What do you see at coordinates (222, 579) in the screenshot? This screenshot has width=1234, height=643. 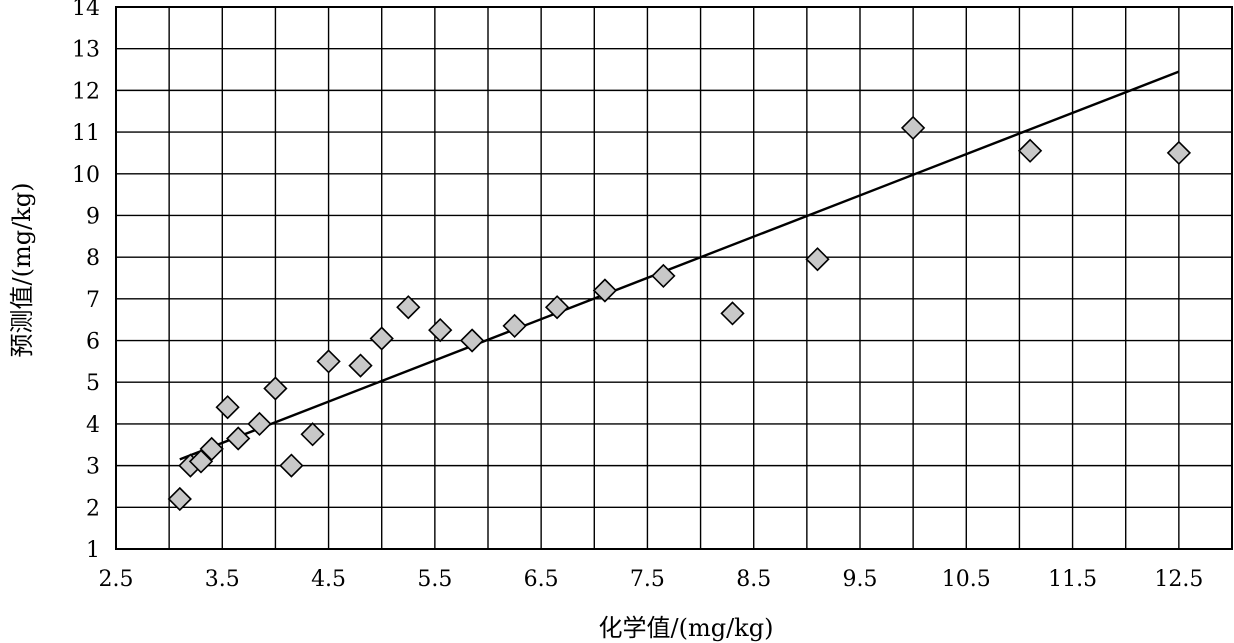 I see `x-tick-label: 3.5` at bounding box center [222, 579].